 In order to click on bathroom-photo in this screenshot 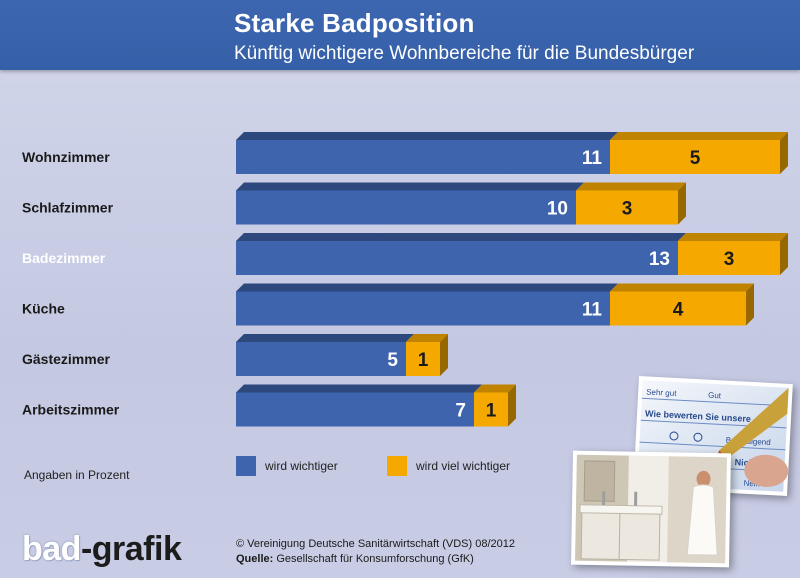, I will do `click(651, 509)`.